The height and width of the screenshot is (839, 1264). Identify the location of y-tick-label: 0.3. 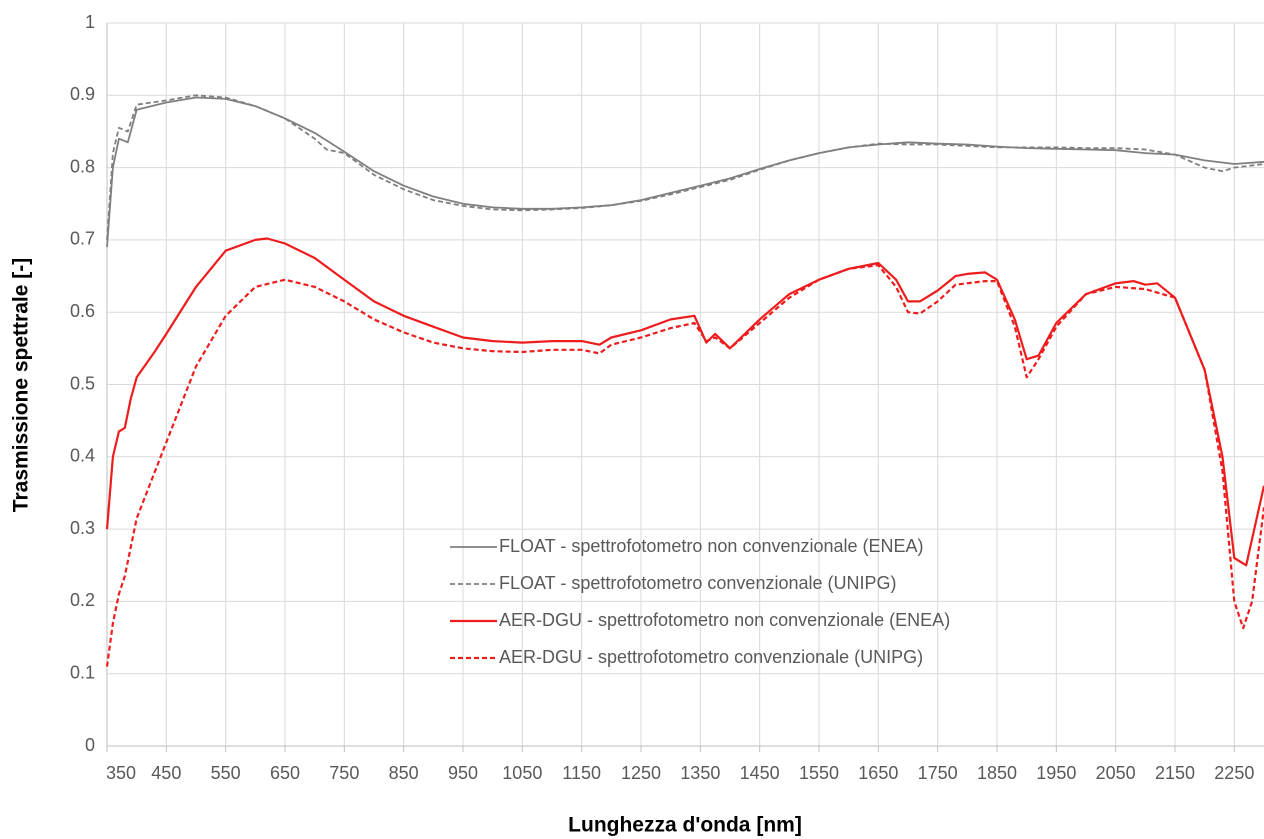
(82, 528).